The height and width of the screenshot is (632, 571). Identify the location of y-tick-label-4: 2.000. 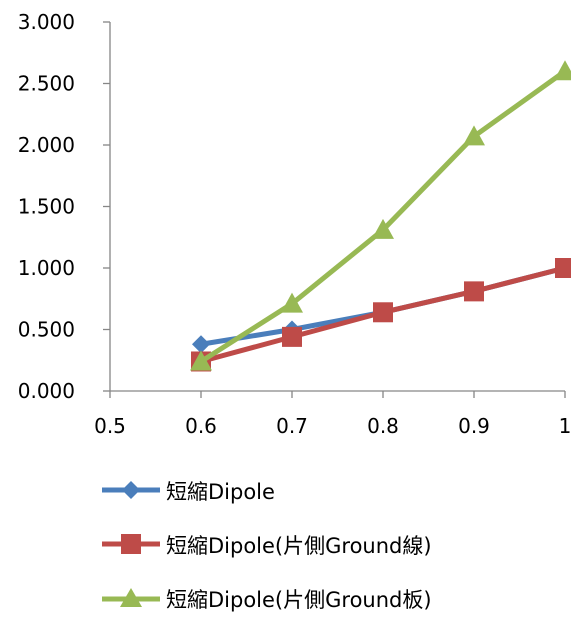
(46, 145).